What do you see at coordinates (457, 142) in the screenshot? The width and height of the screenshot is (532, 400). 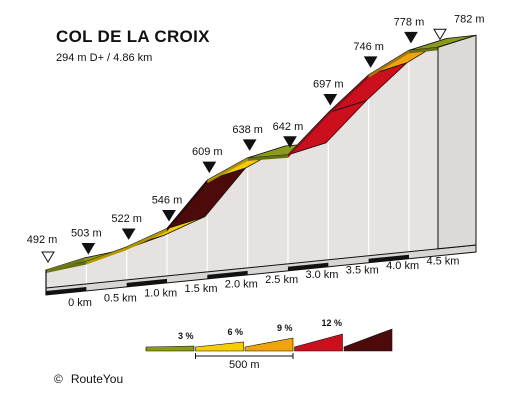 I see `profile-end-cap` at bounding box center [457, 142].